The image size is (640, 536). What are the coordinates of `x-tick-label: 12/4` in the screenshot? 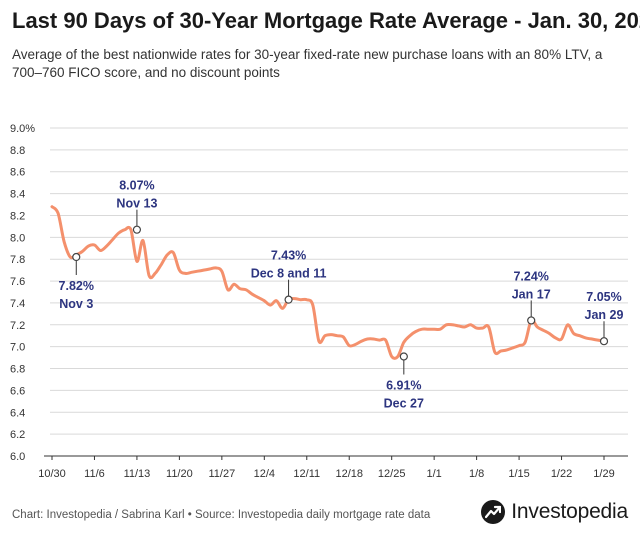 It's located at (264, 474).